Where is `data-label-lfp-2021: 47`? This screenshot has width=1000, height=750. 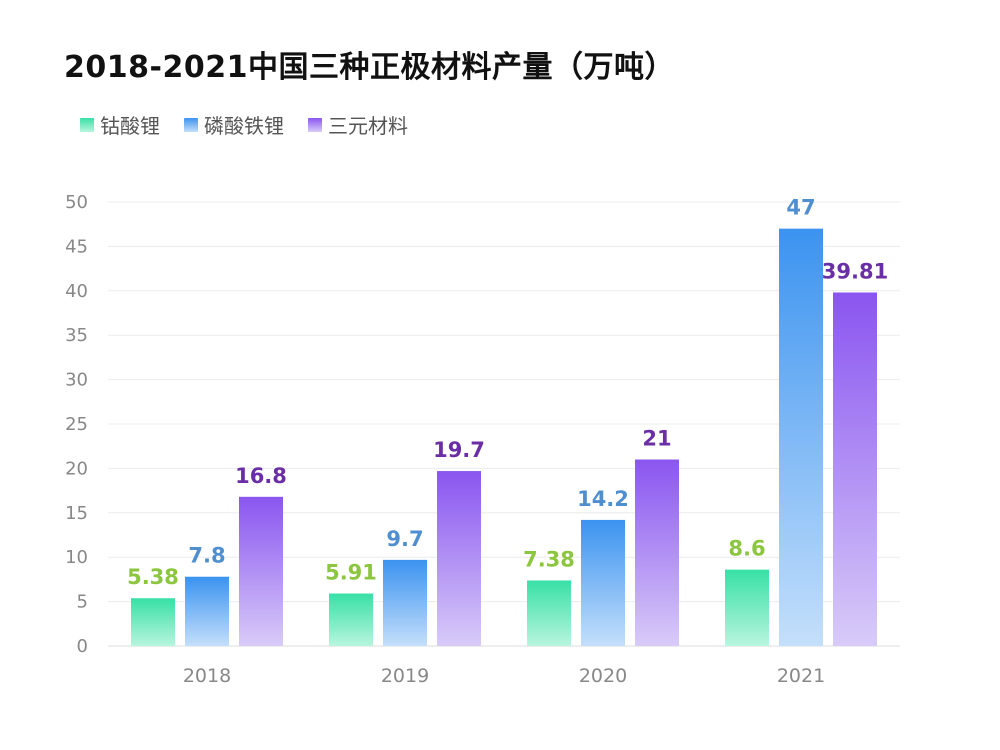
data-label-lfp-2021: 47 is located at coordinates (800, 208).